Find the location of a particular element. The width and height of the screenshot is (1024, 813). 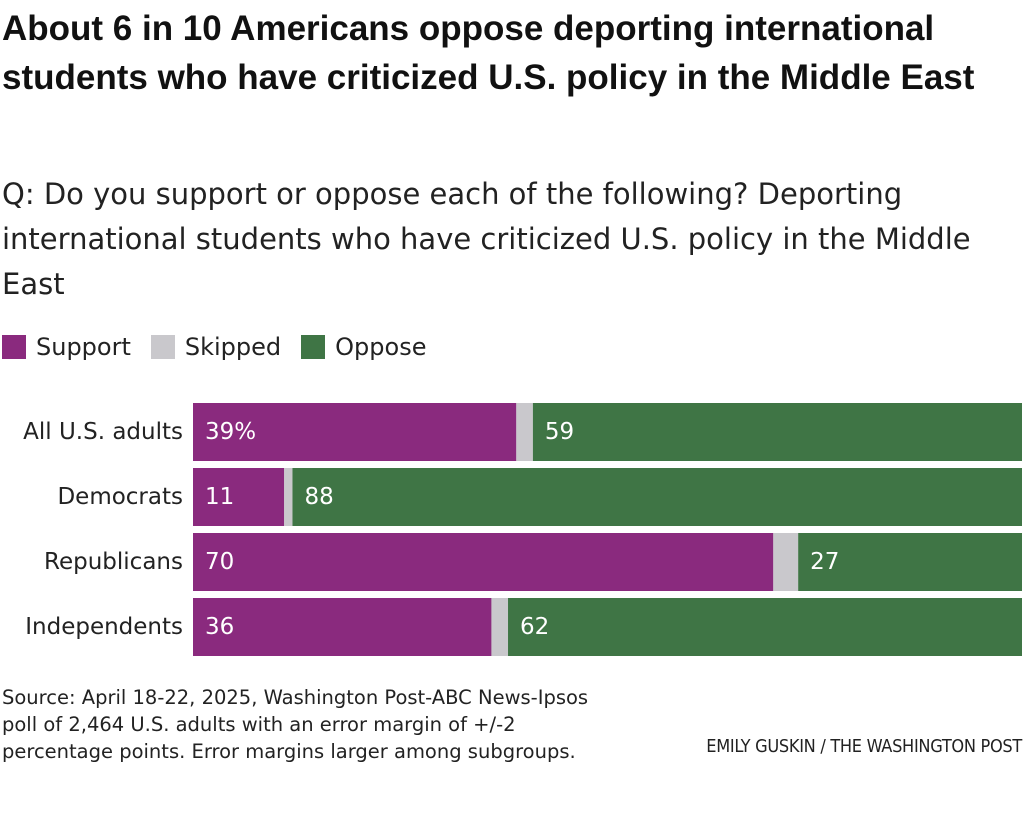

bar-support-republicans is located at coordinates (483, 562).